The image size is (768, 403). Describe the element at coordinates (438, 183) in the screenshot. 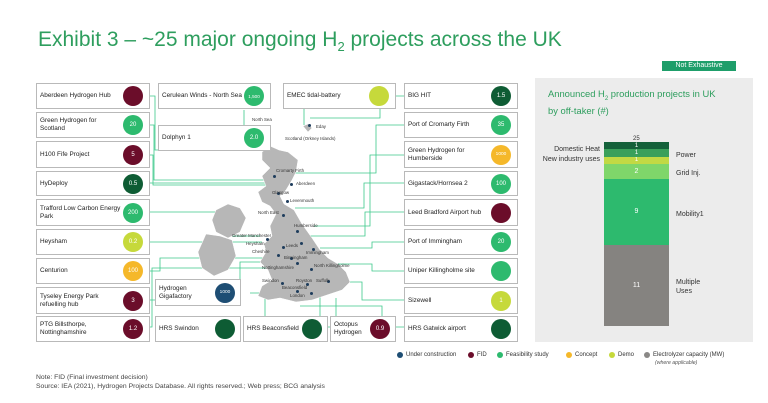

I see `project-name: Gigastack/Hornsea 2` at that location.